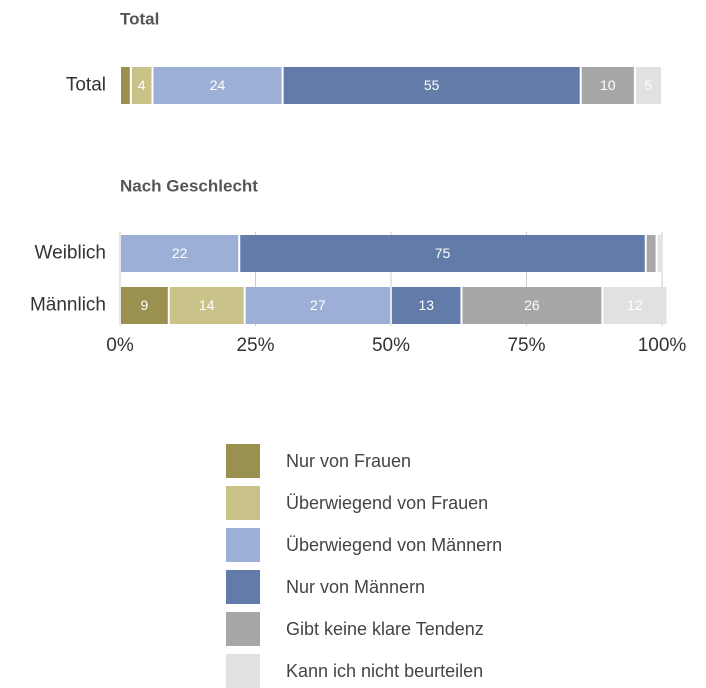 The height and width of the screenshot is (688, 706). Describe the element at coordinates (662, 345) in the screenshot. I see `x-tick-label: 100%` at that location.